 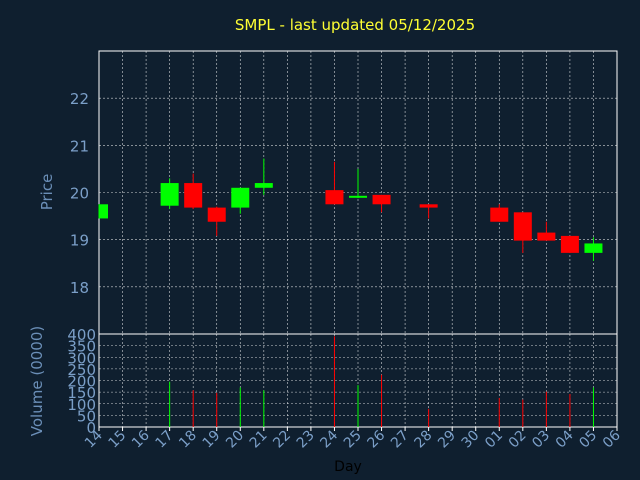 I want to click on price-tick-label: 21, so click(x=79, y=146).